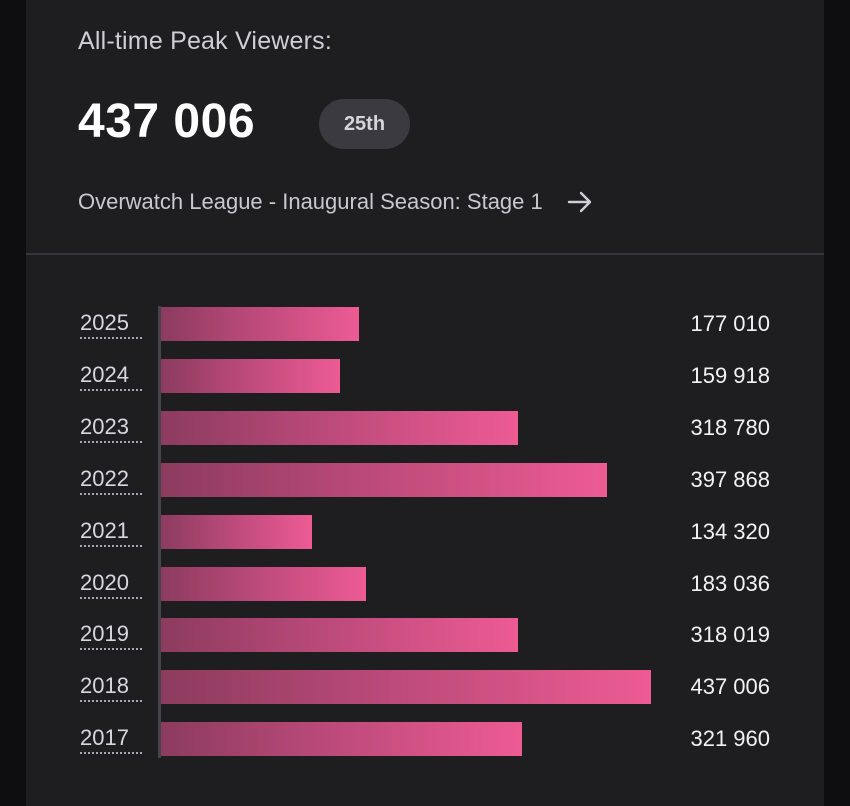 This screenshot has width=850, height=806. Describe the element at coordinates (339, 635) in the screenshot. I see `bar-2019` at that location.